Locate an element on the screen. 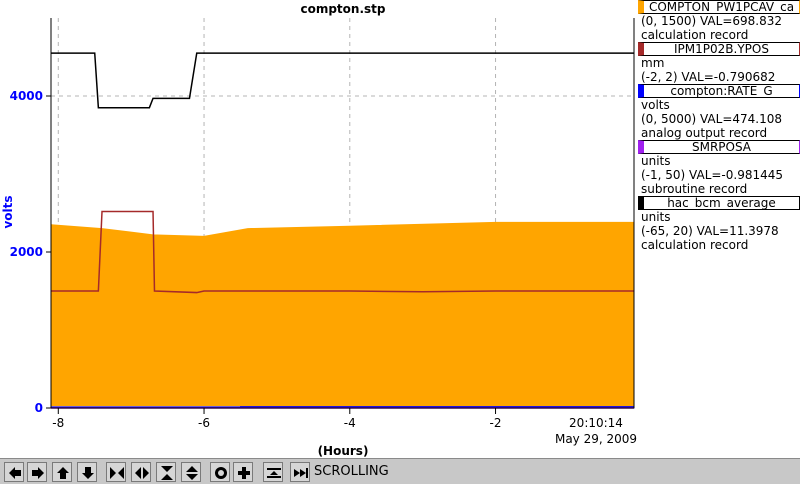  scroll-to-now-button is located at coordinates (300, 472).